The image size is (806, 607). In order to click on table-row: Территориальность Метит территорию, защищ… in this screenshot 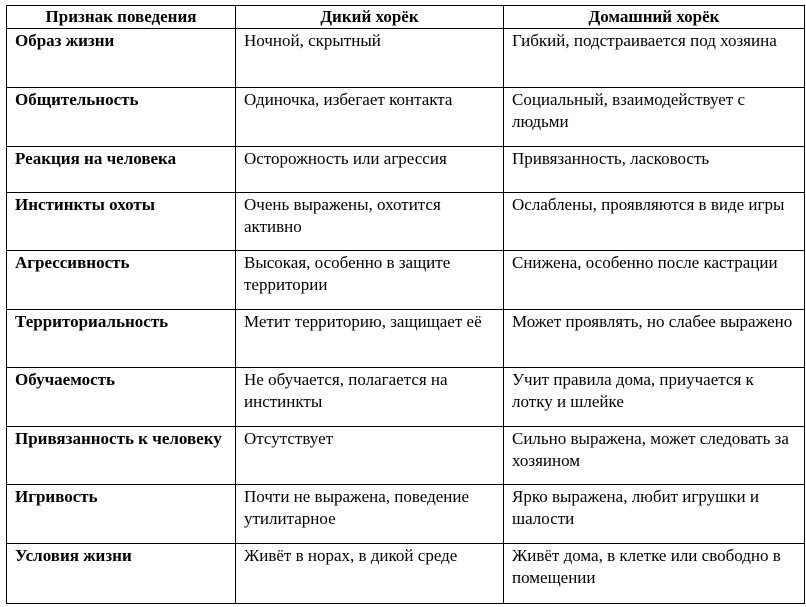, I will do `click(405, 338)`.